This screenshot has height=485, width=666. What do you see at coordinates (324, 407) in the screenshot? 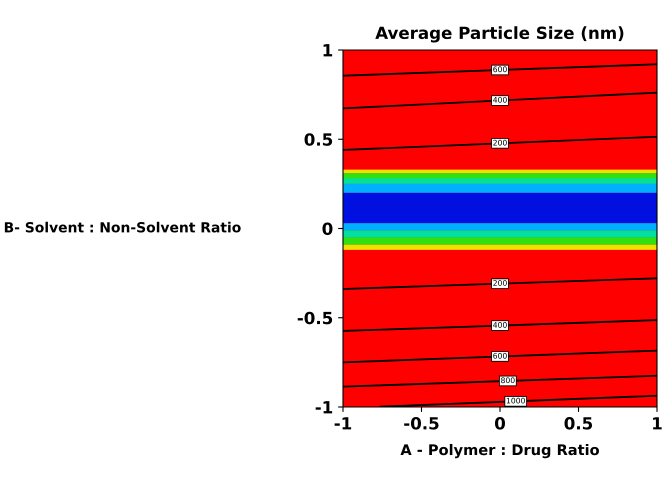
I see `y-tick-label: -1` at bounding box center [324, 407].